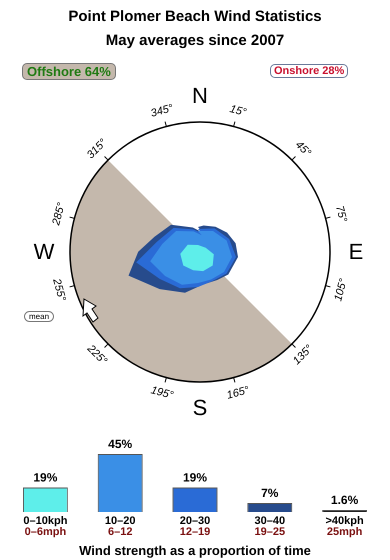 This screenshot has height=560, width=390. Describe the element at coordinates (238, 111) in the screenshot. I see `text: 15°` at that location.